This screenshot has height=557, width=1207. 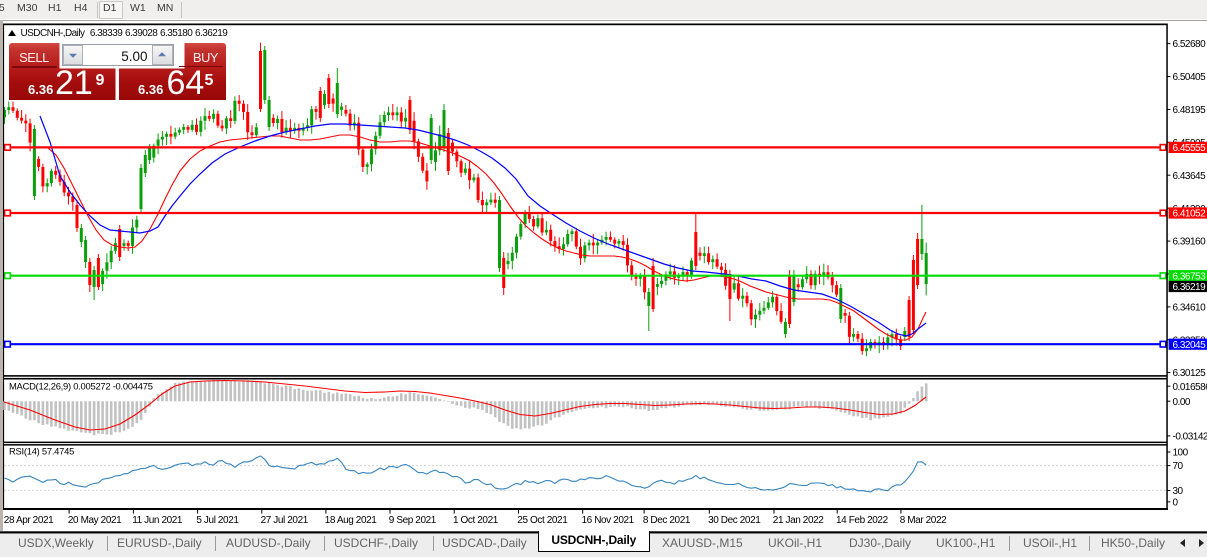 What do you see at coordinates (95, 520) in the screenshot?
I see `svg-text: 20 May 2021` at bounding box center [95, 520].